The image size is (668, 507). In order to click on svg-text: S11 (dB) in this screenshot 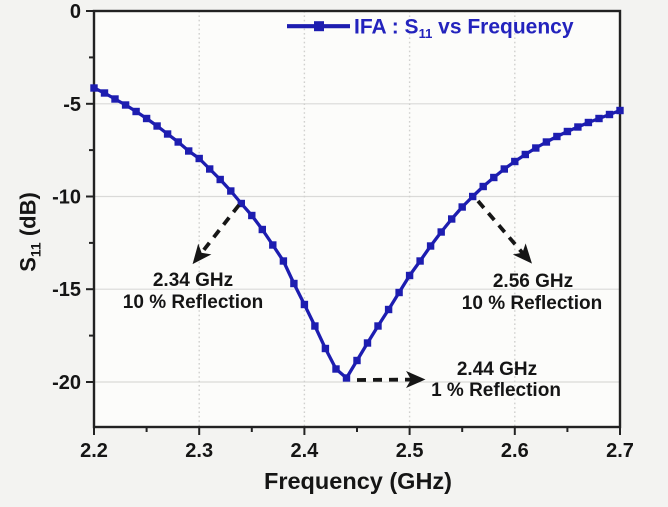, I will do `click(30, 232)`.